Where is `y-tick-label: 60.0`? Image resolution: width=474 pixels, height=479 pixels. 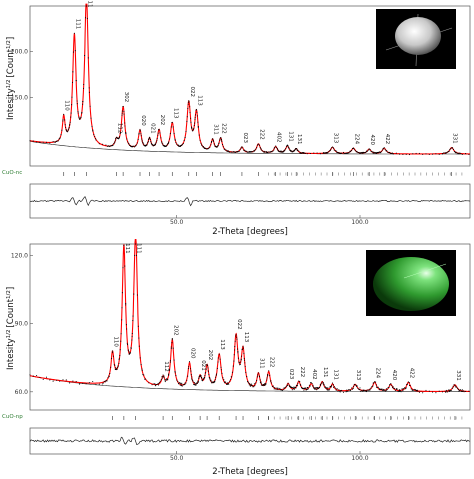
y-tick-label: 60.0 is located at coordinates (22, 392).